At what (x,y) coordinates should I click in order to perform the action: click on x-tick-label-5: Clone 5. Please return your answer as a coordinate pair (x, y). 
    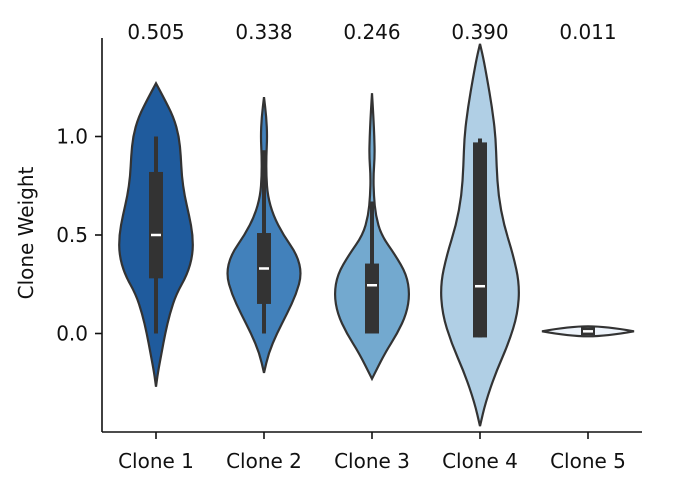
    Looking at the image, I should click on (588, 461).